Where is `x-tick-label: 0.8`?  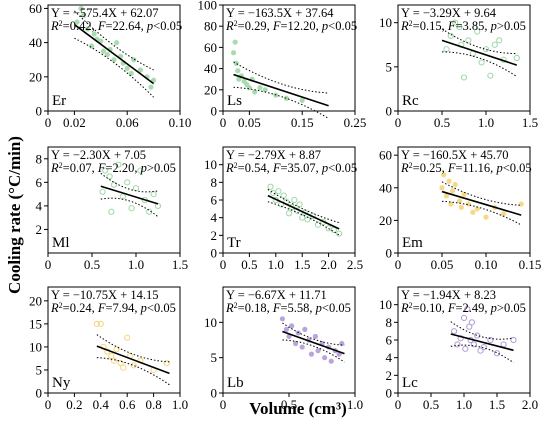 x-tick-label: 0.8 is located at coordinates (153, 404).